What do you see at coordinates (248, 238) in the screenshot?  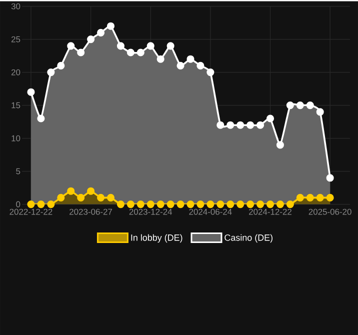 I see `legend-label: Casino (DE)` at bounding box center [248, 238].